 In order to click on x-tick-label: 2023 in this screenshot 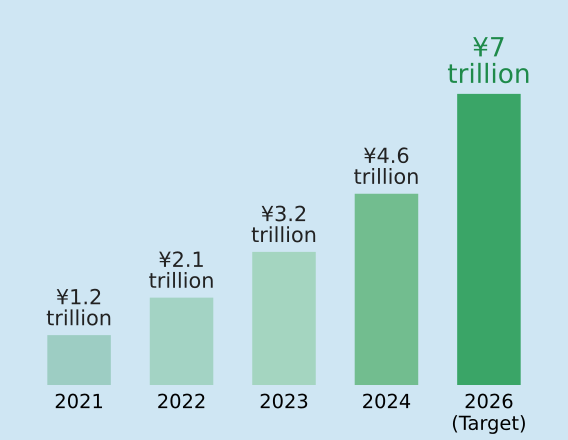, I will do `click(284, 401)`.